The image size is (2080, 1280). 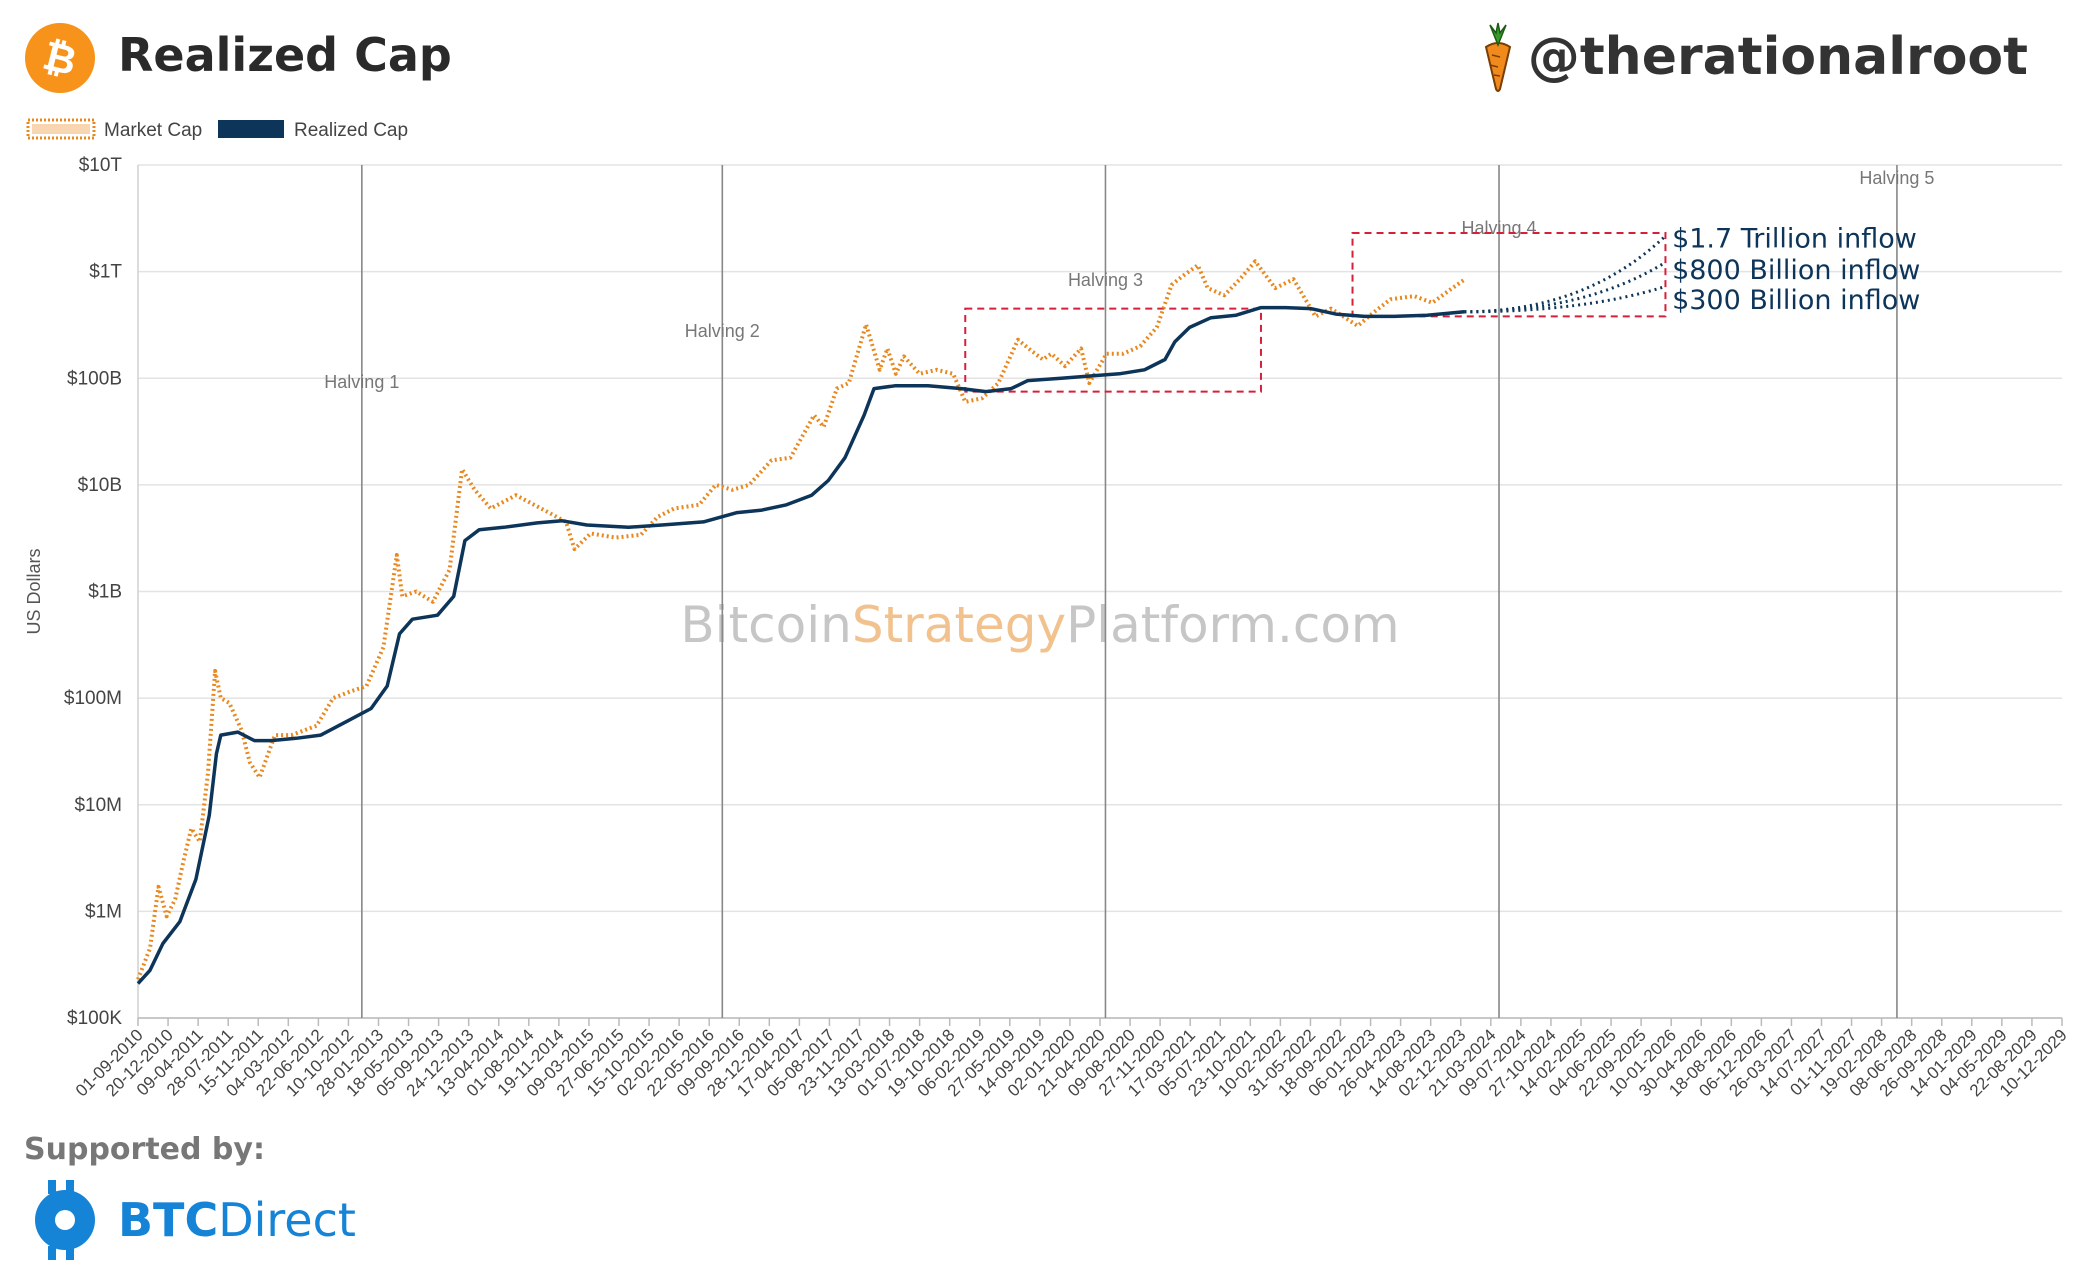 I want to click on carrot-icon, so click(x=1497, y=57).